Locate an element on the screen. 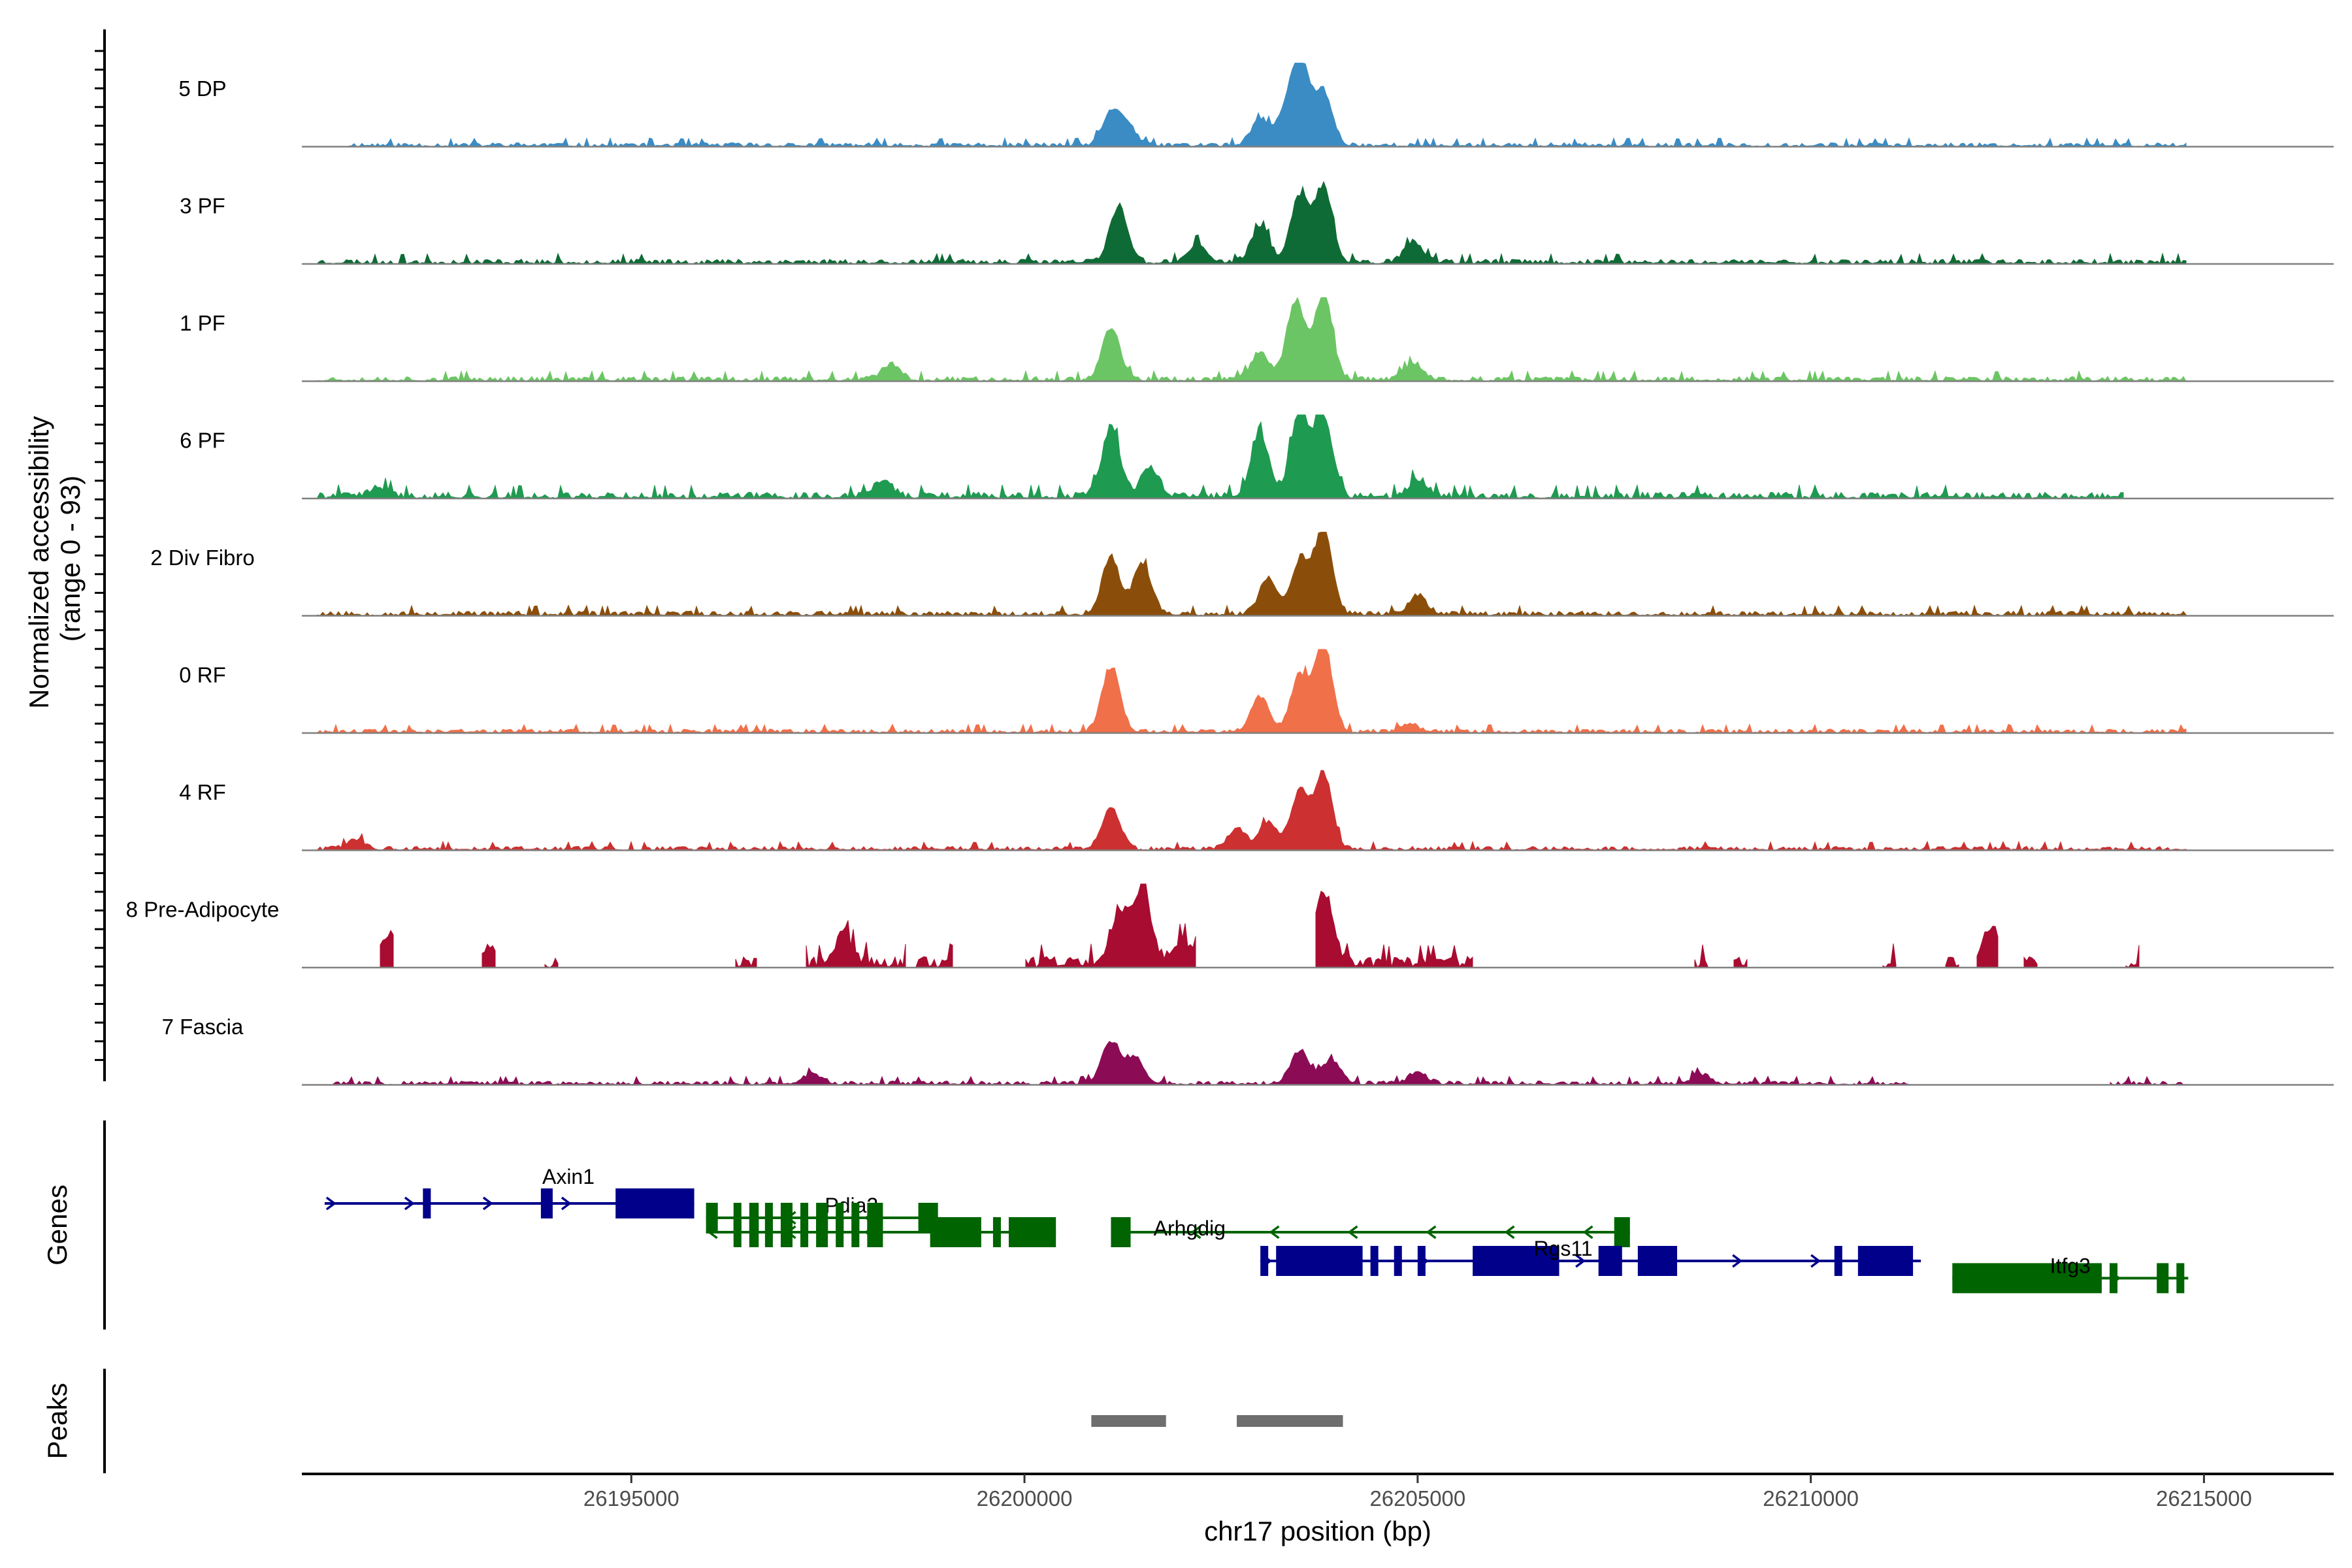 The width and height of the screenshot is (2352, 1568). track-label: 0 RF is located at coordinates (202, 675).